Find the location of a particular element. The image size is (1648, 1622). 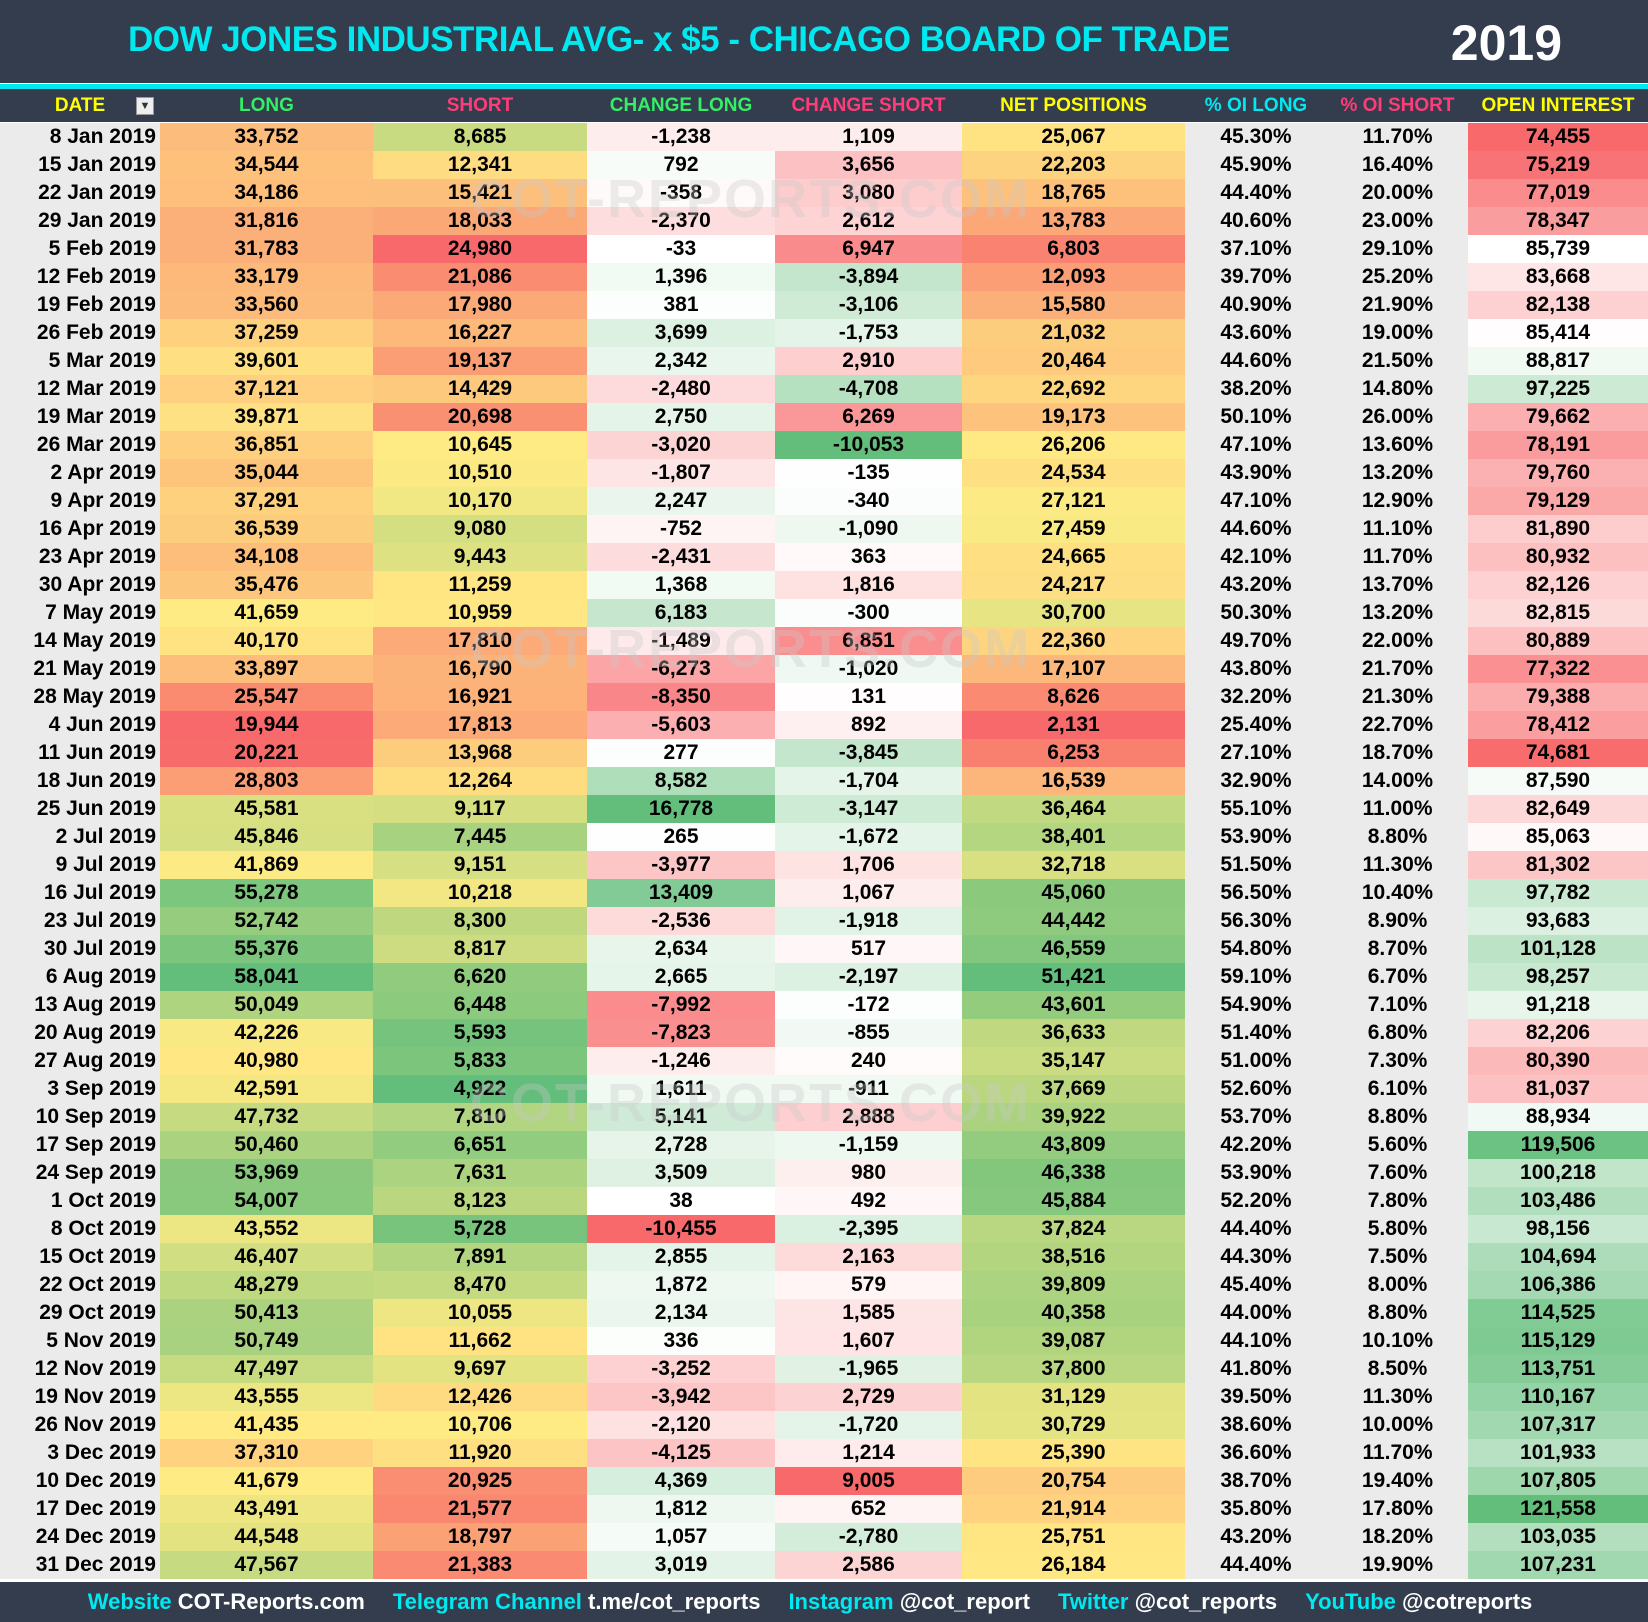

cell-date: 30 Jul 2019 is located at coordinates (80, 949).